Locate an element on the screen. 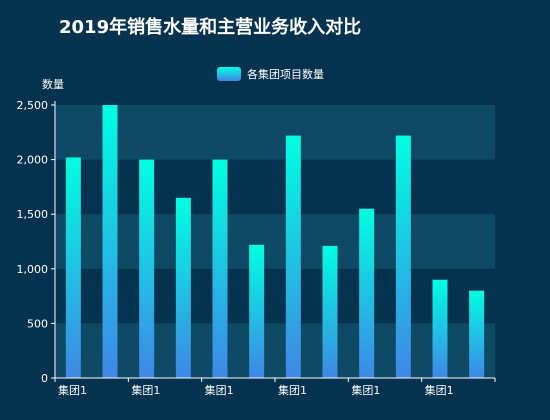 This screenshot has width=550, height=420. chart-title: 2019年销售水量和主营业务收入对比 is located at coordinates (210, 27).